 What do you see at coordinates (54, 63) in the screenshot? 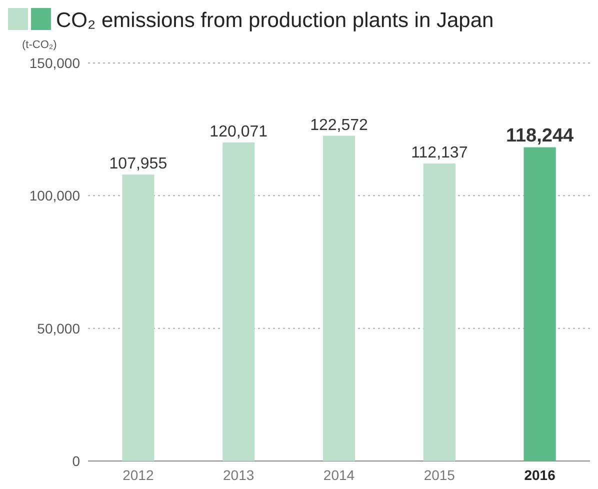
I see `y-tick-label: 150,000` at bounding box center [54, 63].